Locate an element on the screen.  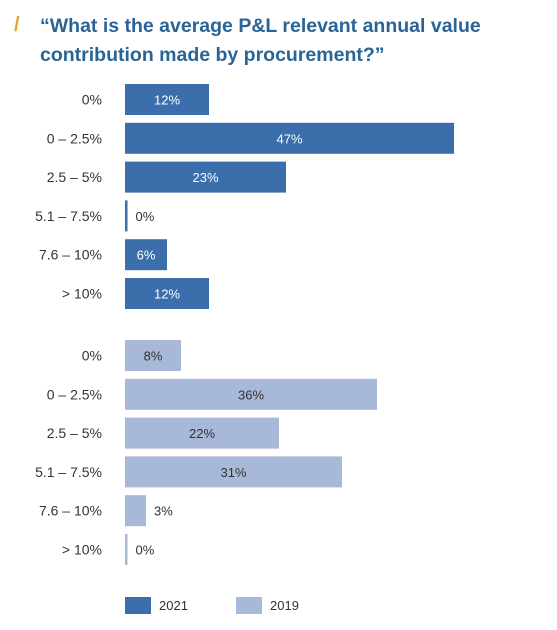
data-label: 22% is located at coordinates (202, 433).